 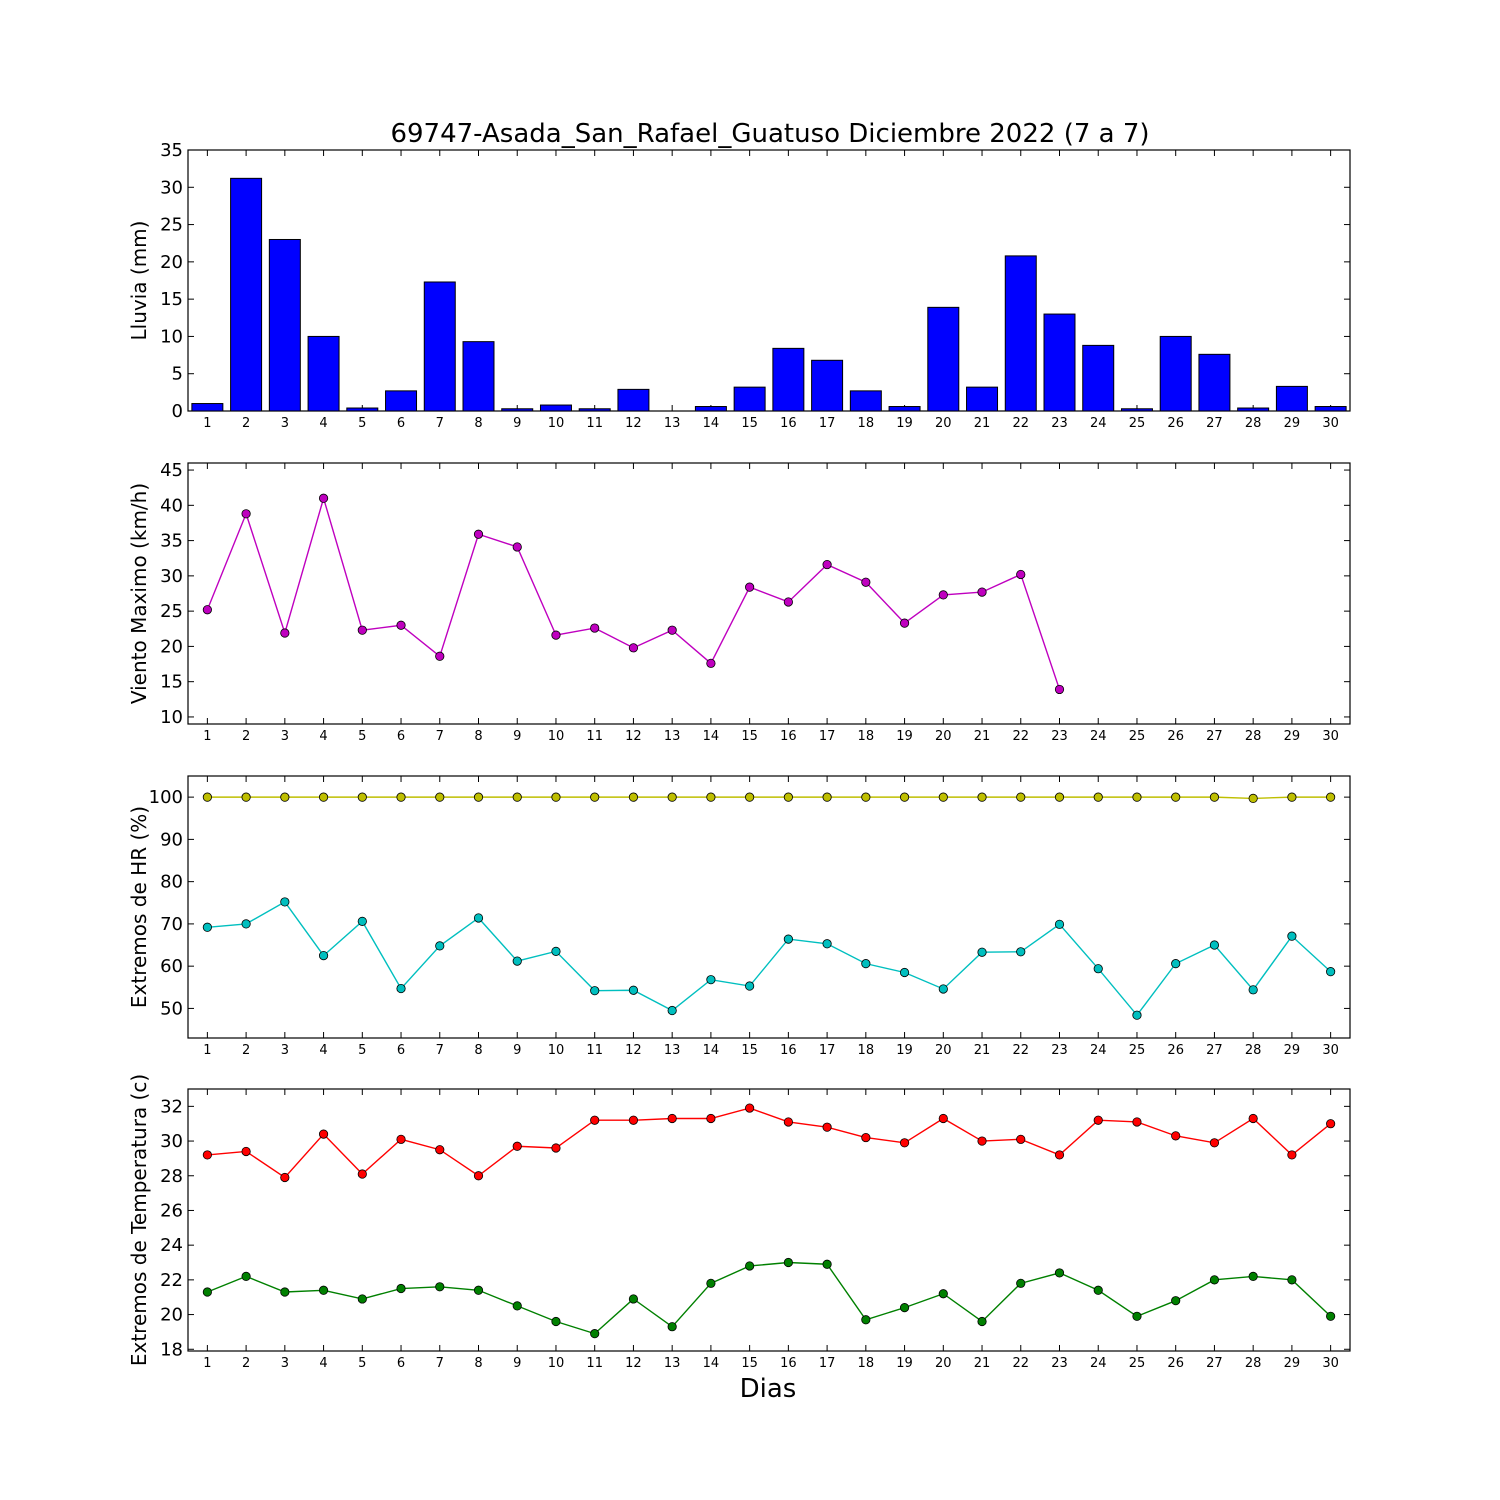 What do you see at coordinates (171, 1106) in the screenshot?
I see `temperature-y-tick-label: 32` at bounding box center [171, 1106].